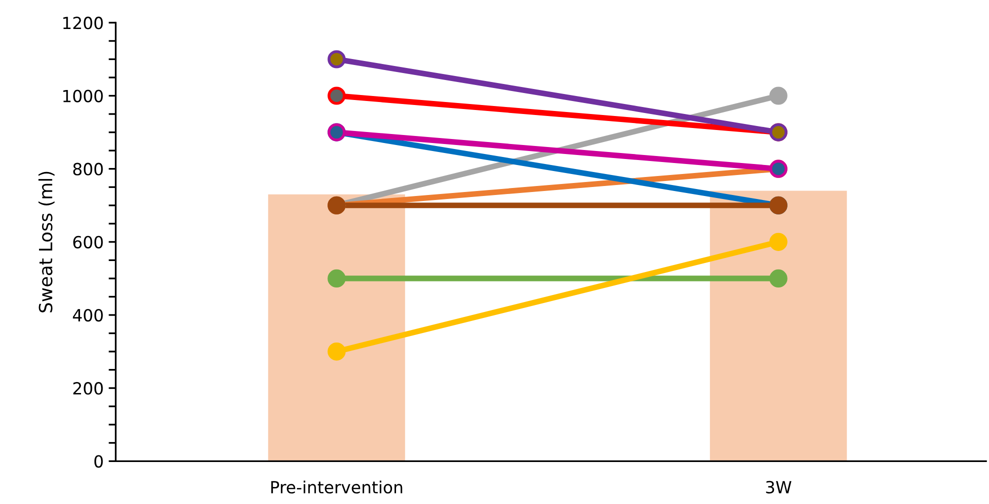  Describe the element at coordinates (336, 487) in the screenshot. I see `x-tick-label: Pre-intervention` at that location.